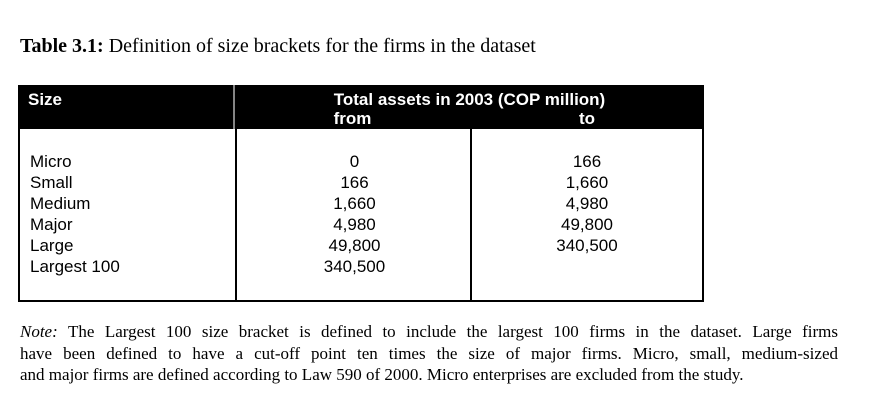 The width and height of the screenshot is (872, 411). I want to click on header-cell-from: from, so click(352, 118).